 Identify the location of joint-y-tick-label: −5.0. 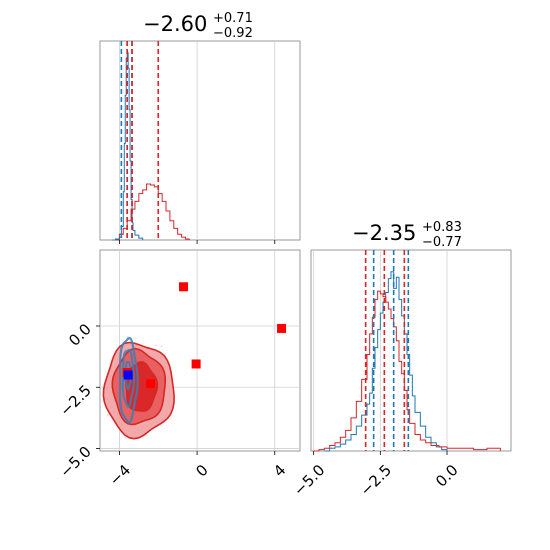
(75, 462).